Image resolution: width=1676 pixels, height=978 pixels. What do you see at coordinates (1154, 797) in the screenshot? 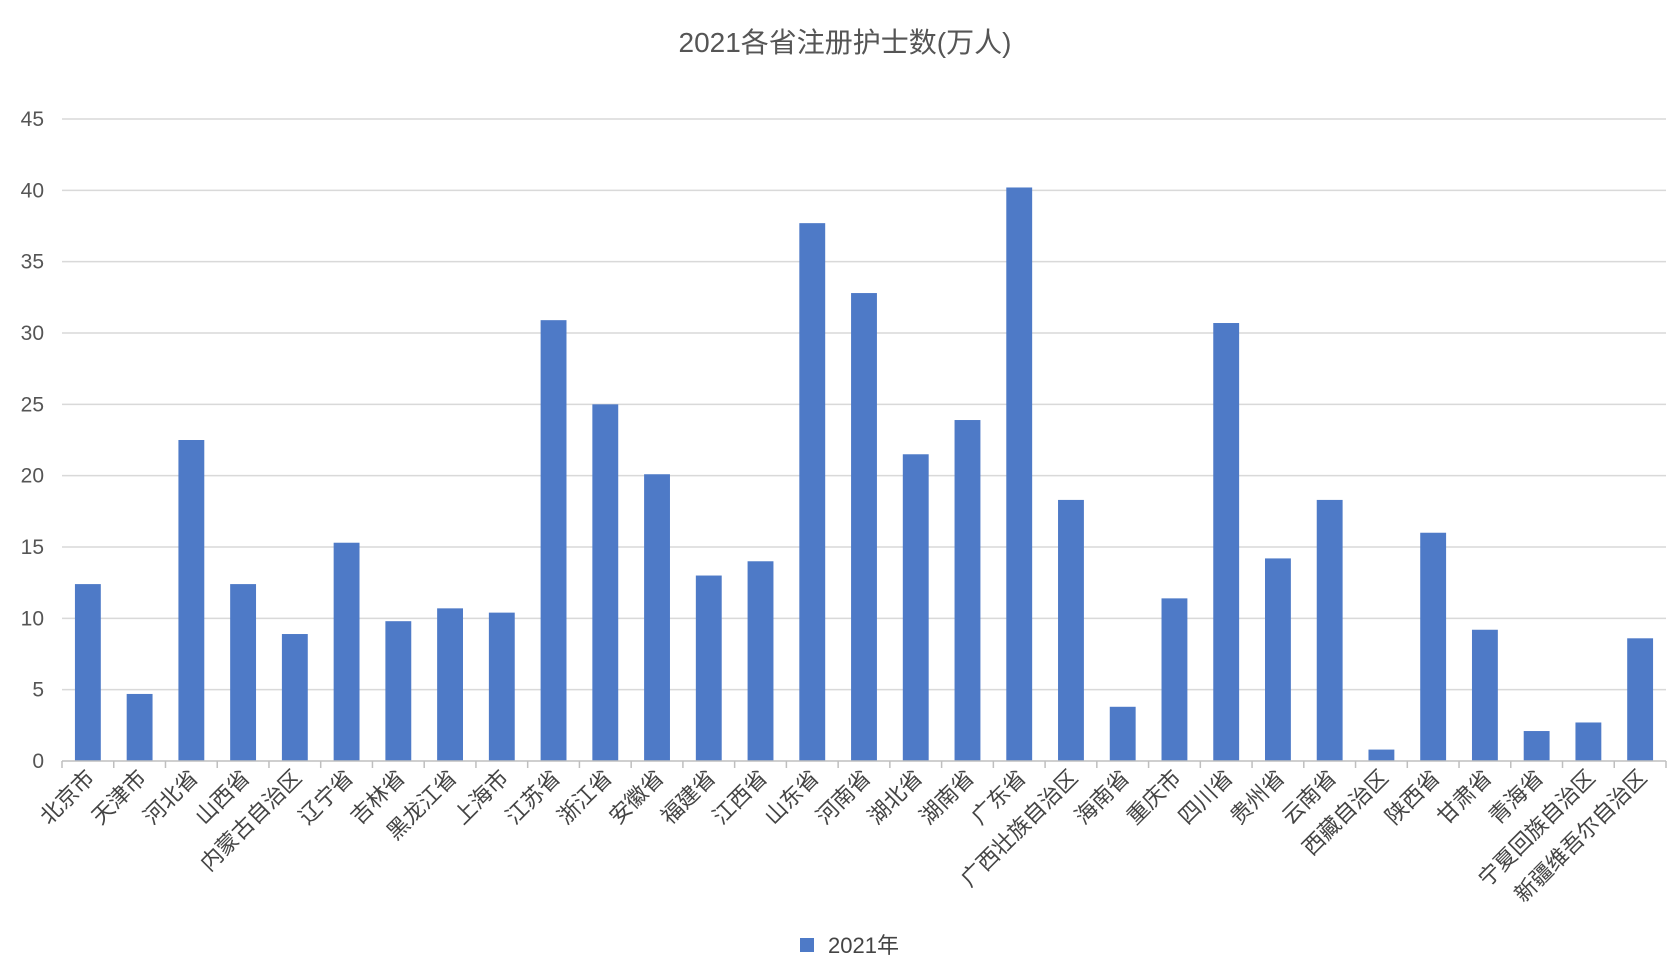
I see `x-tick-label: 重庆市` at bounding box center [1154, 797].